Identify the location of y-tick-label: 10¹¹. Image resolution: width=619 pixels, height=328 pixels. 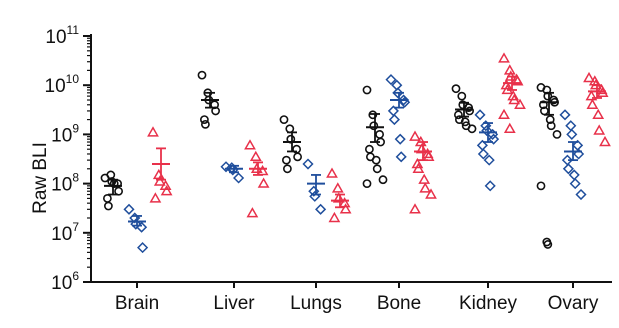
(62, 35).